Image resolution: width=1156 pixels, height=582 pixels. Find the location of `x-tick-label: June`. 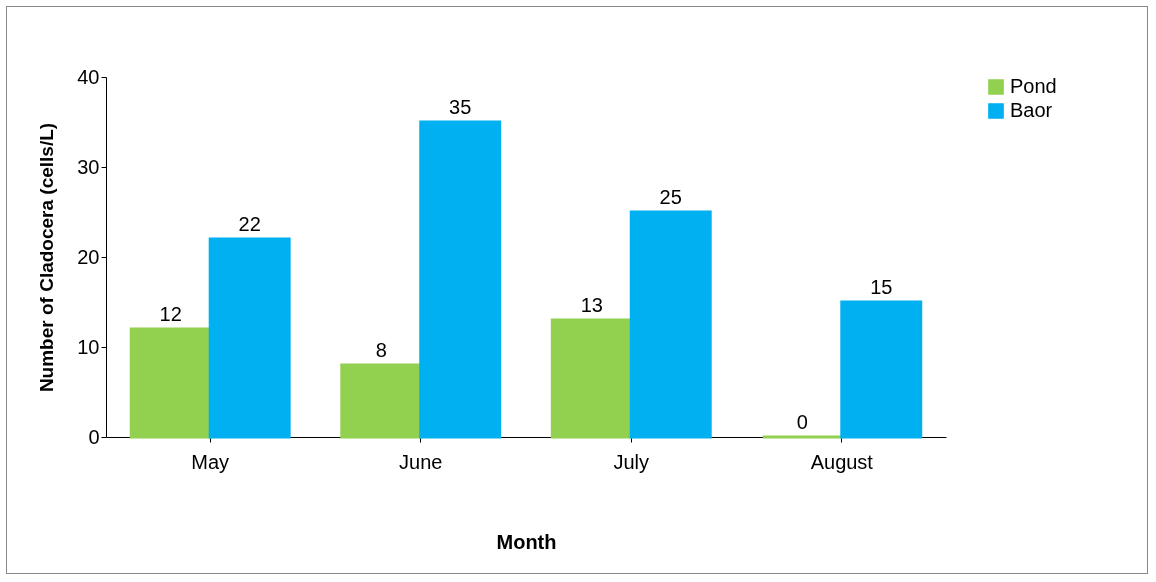

x-tick-label: June is located at coordinates (421, 461).